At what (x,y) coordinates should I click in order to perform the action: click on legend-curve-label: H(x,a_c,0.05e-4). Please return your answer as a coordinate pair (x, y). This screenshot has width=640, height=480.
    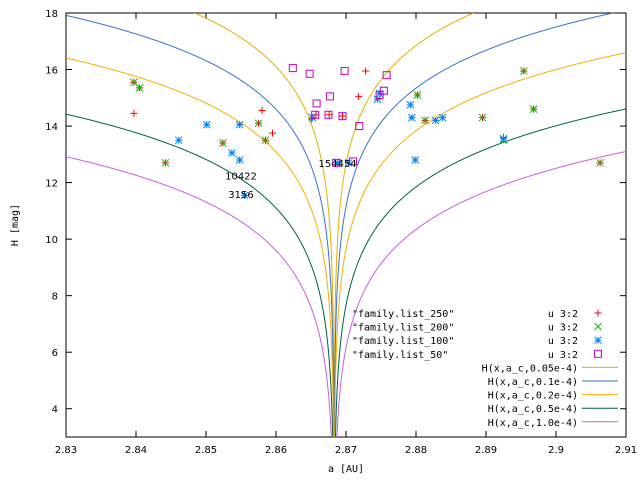
    Looking at the image, I should click on (530, 368).